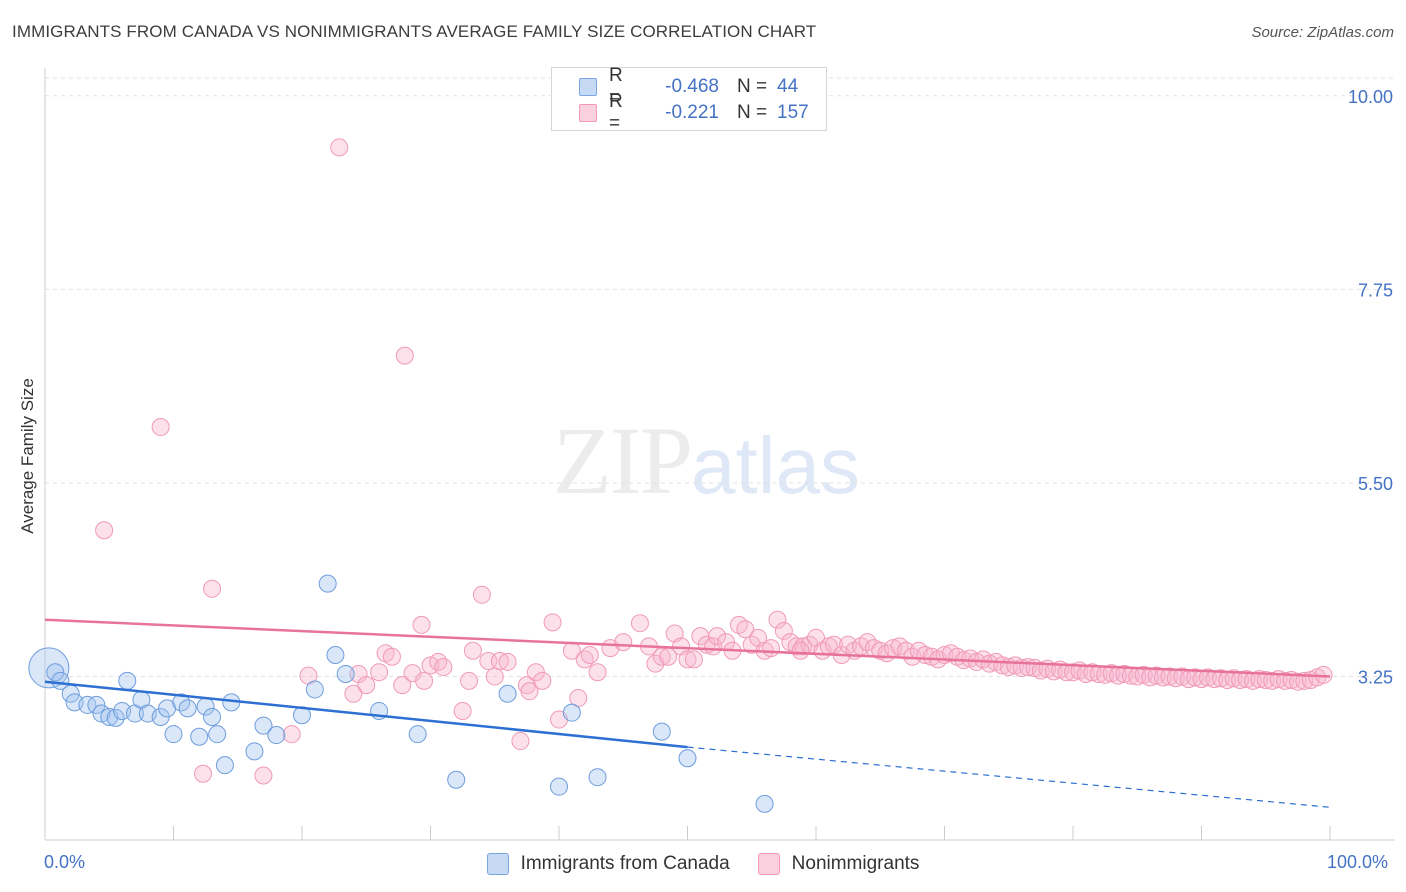  I want to click on legend-r-value: -0.221, so click(692, 112).